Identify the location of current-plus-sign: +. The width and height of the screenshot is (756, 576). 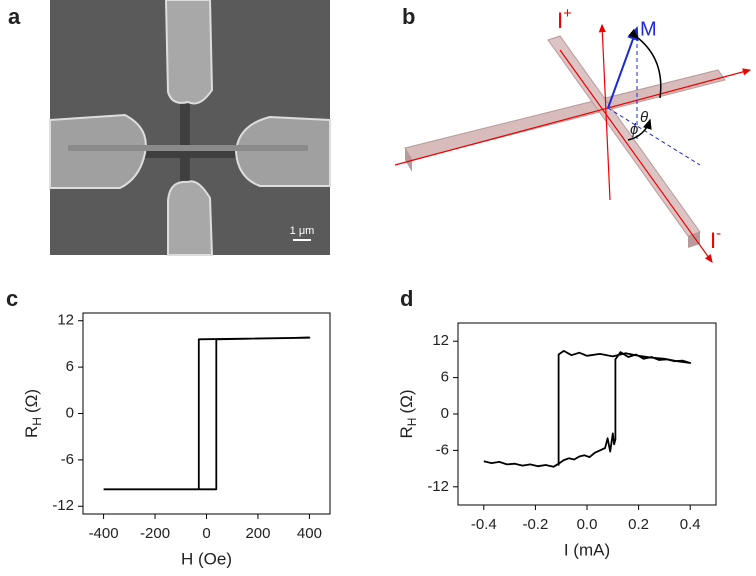
(567, 13).